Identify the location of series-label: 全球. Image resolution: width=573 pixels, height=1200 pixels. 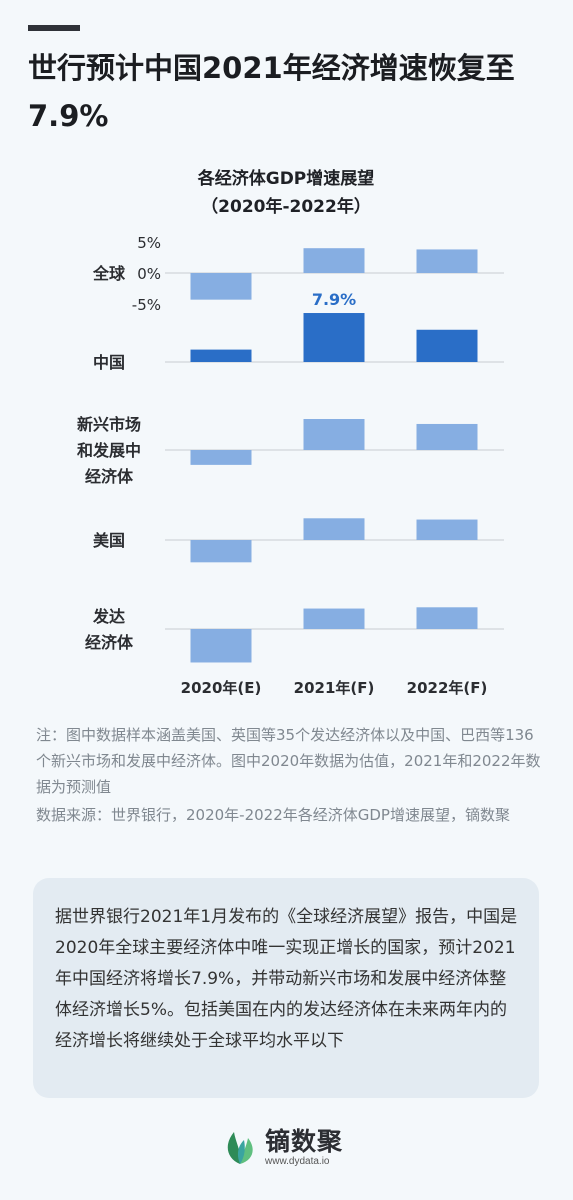
(109, 273).